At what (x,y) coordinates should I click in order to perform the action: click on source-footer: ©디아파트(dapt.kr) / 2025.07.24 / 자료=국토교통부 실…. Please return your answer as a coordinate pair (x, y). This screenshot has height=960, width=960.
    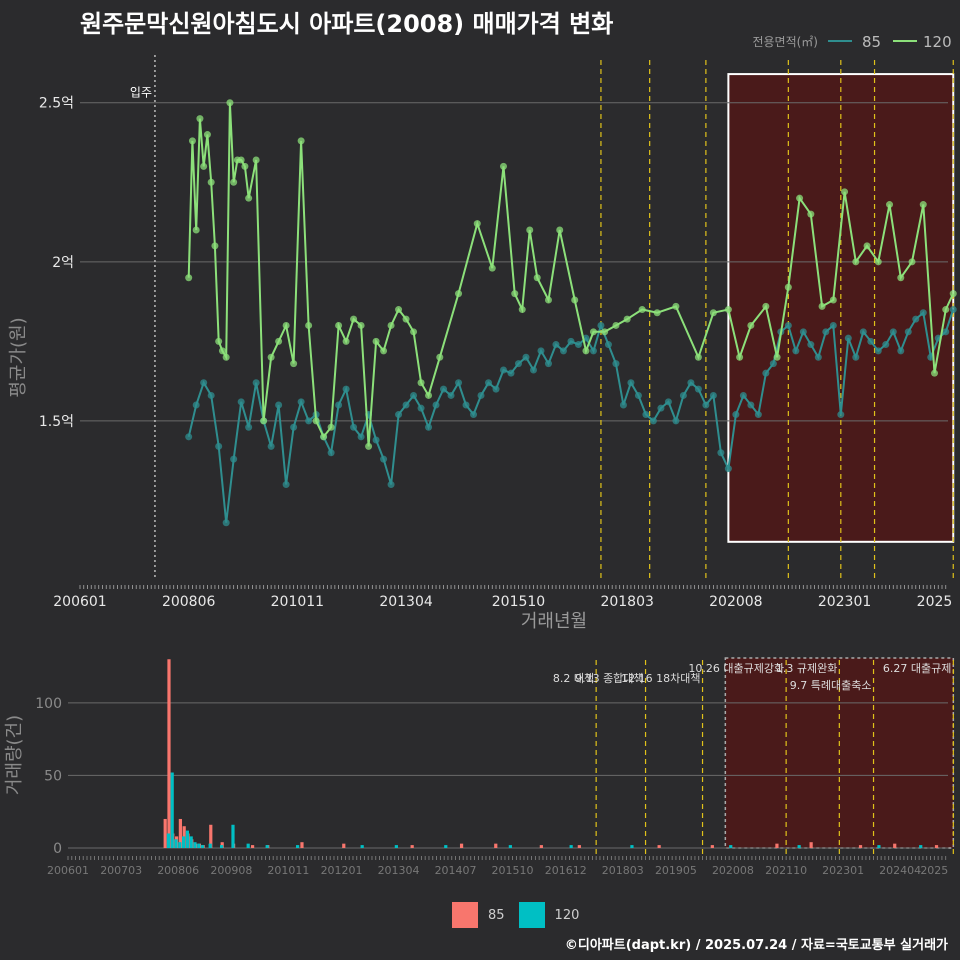
    Looking at the image, I should click on (756, 945).